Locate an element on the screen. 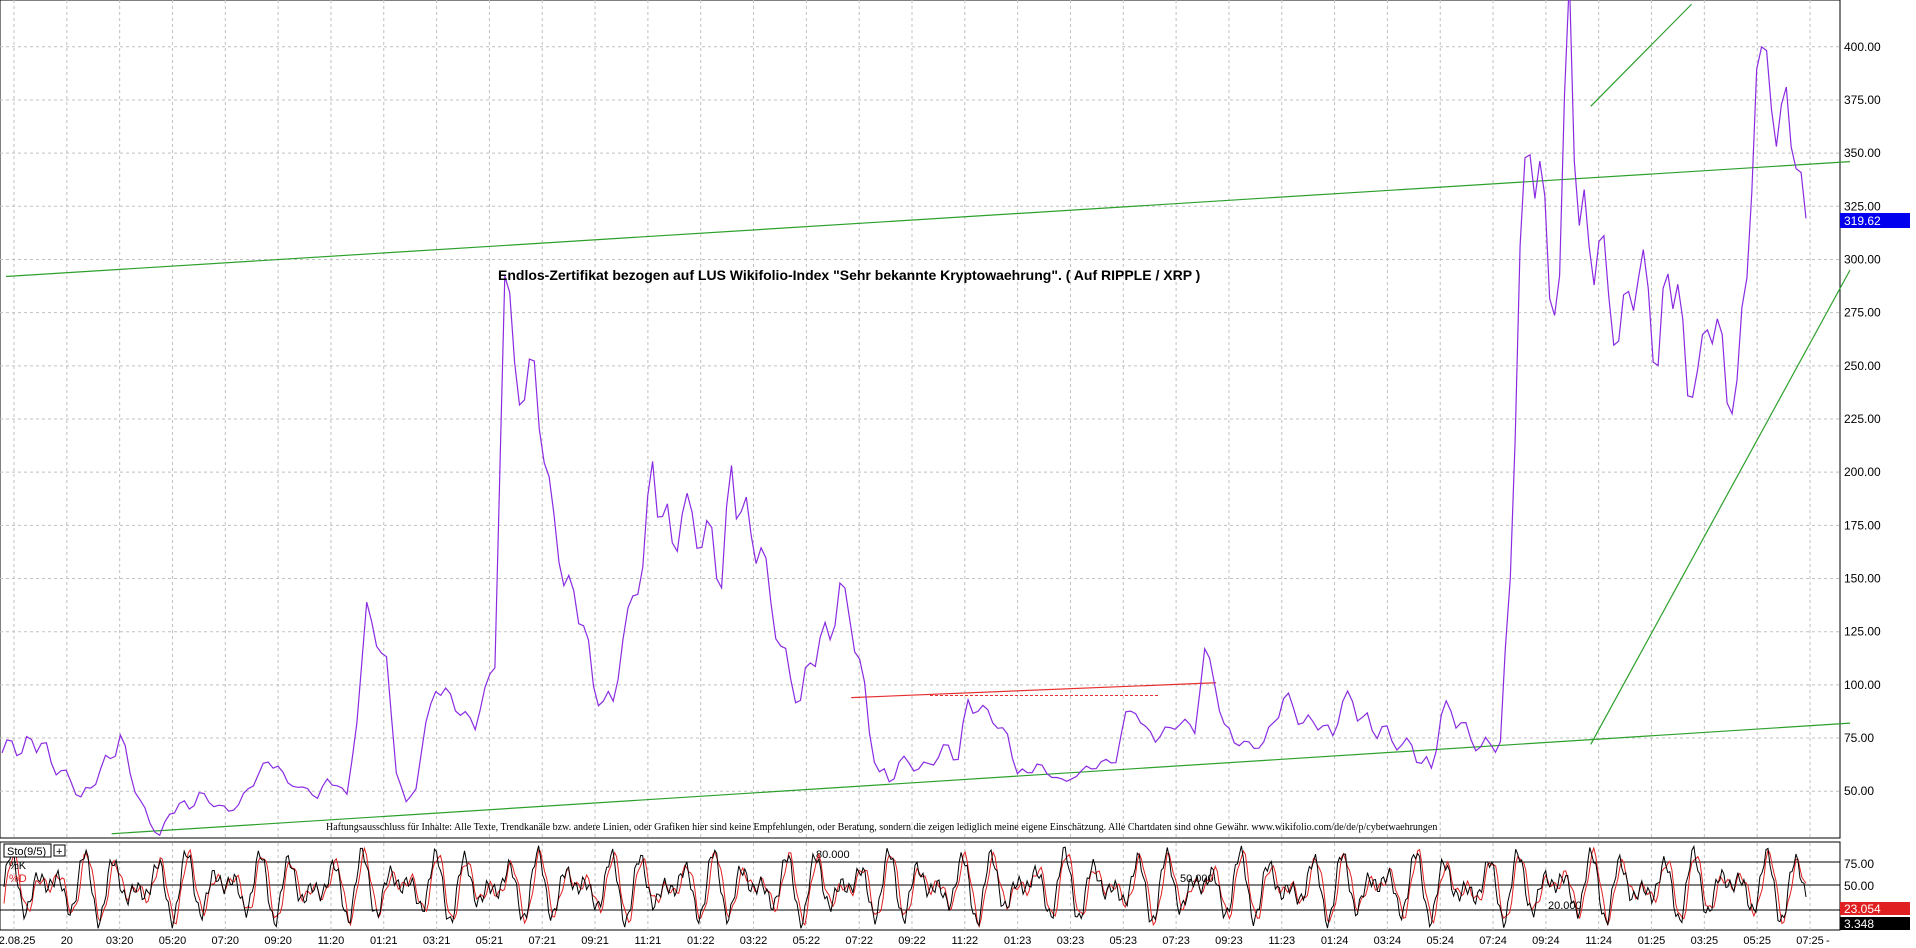  x-tick-label: 01:24 is located at coordinates (1335, 941).